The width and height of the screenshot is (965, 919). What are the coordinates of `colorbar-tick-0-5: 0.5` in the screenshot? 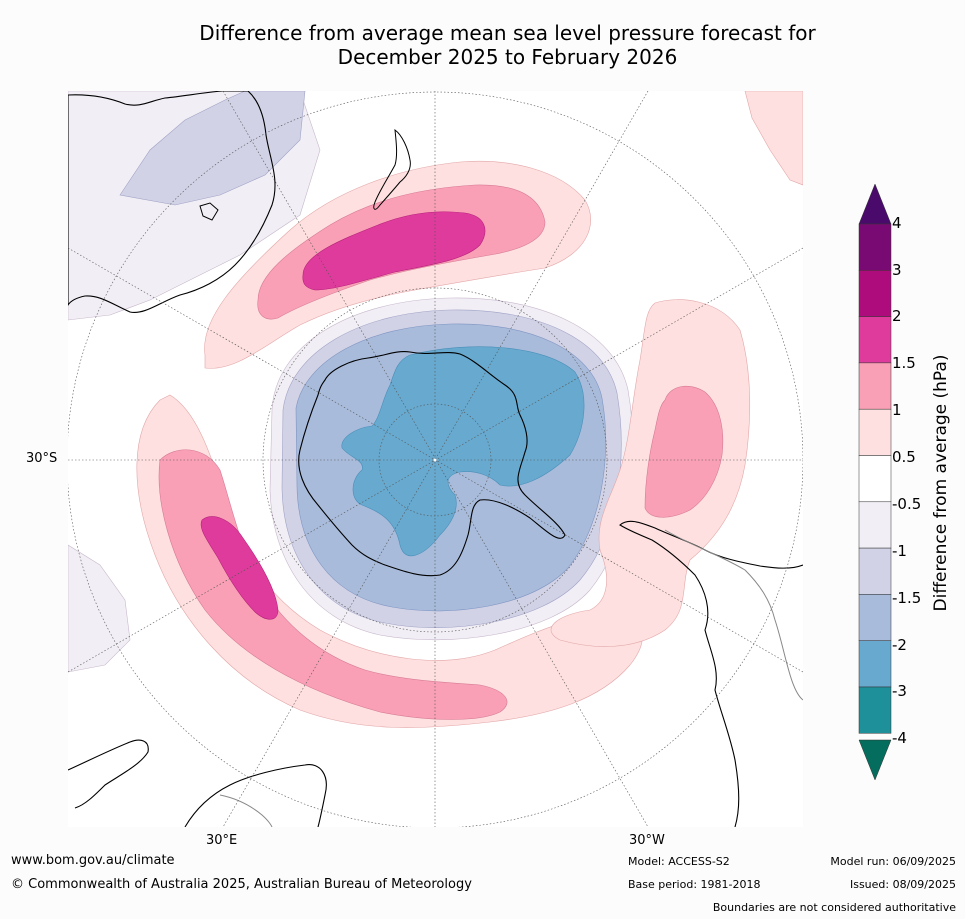 It's located at (904, 457).